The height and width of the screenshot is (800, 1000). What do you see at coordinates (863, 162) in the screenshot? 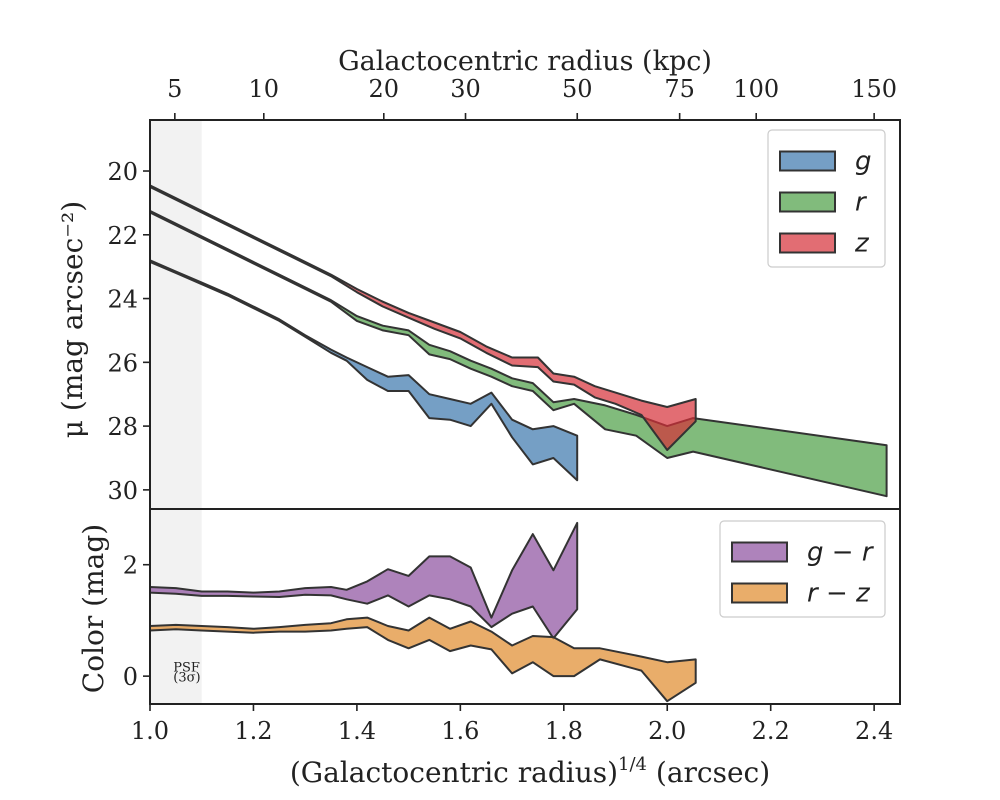
I see `legend-label: g` at bounding box center [863, 162].